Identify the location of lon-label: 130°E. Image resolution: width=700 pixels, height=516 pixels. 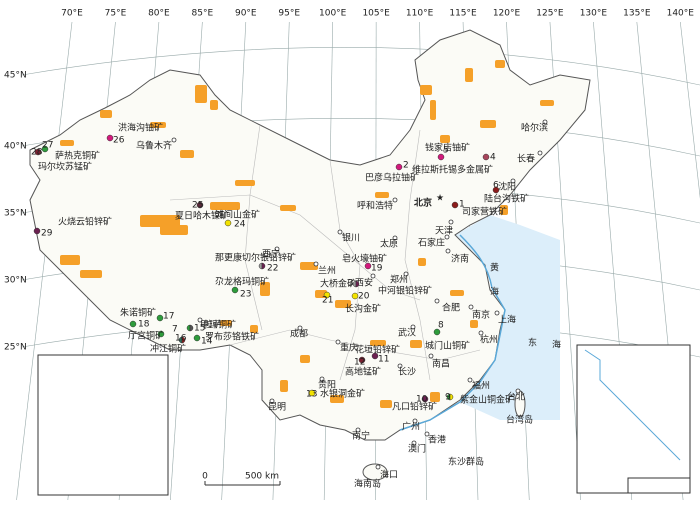
(594, 14).